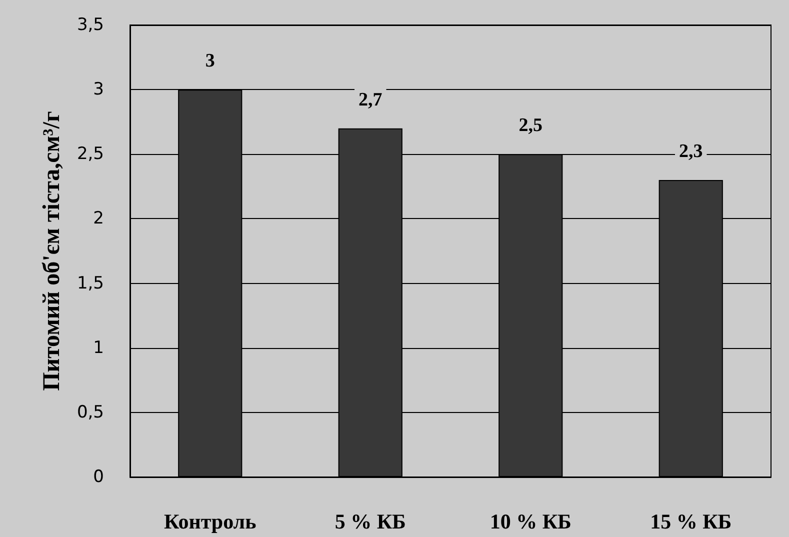  Describe the element at coordinates (90, 283) in the screenshot. I see `y-tick-label: 1,5` at that location.